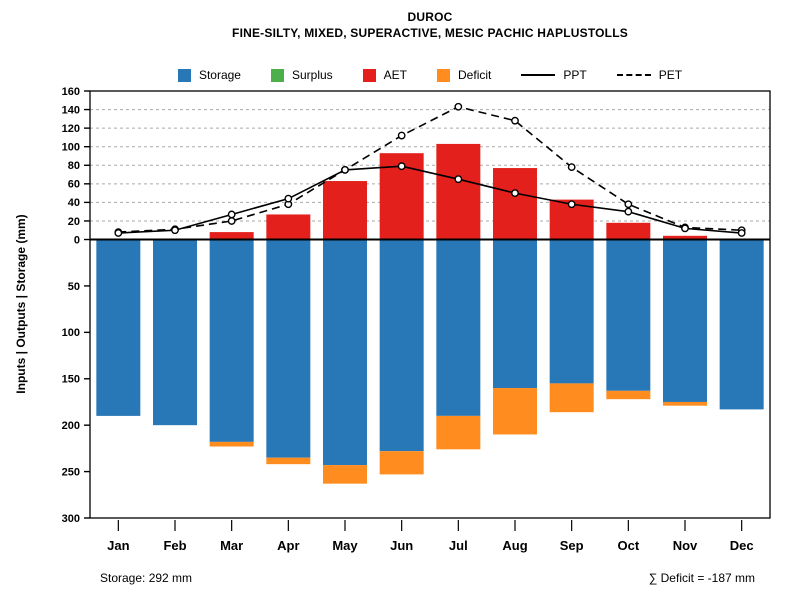  I want to click on legend-item-surplus: Surplus, so click(301, 75).